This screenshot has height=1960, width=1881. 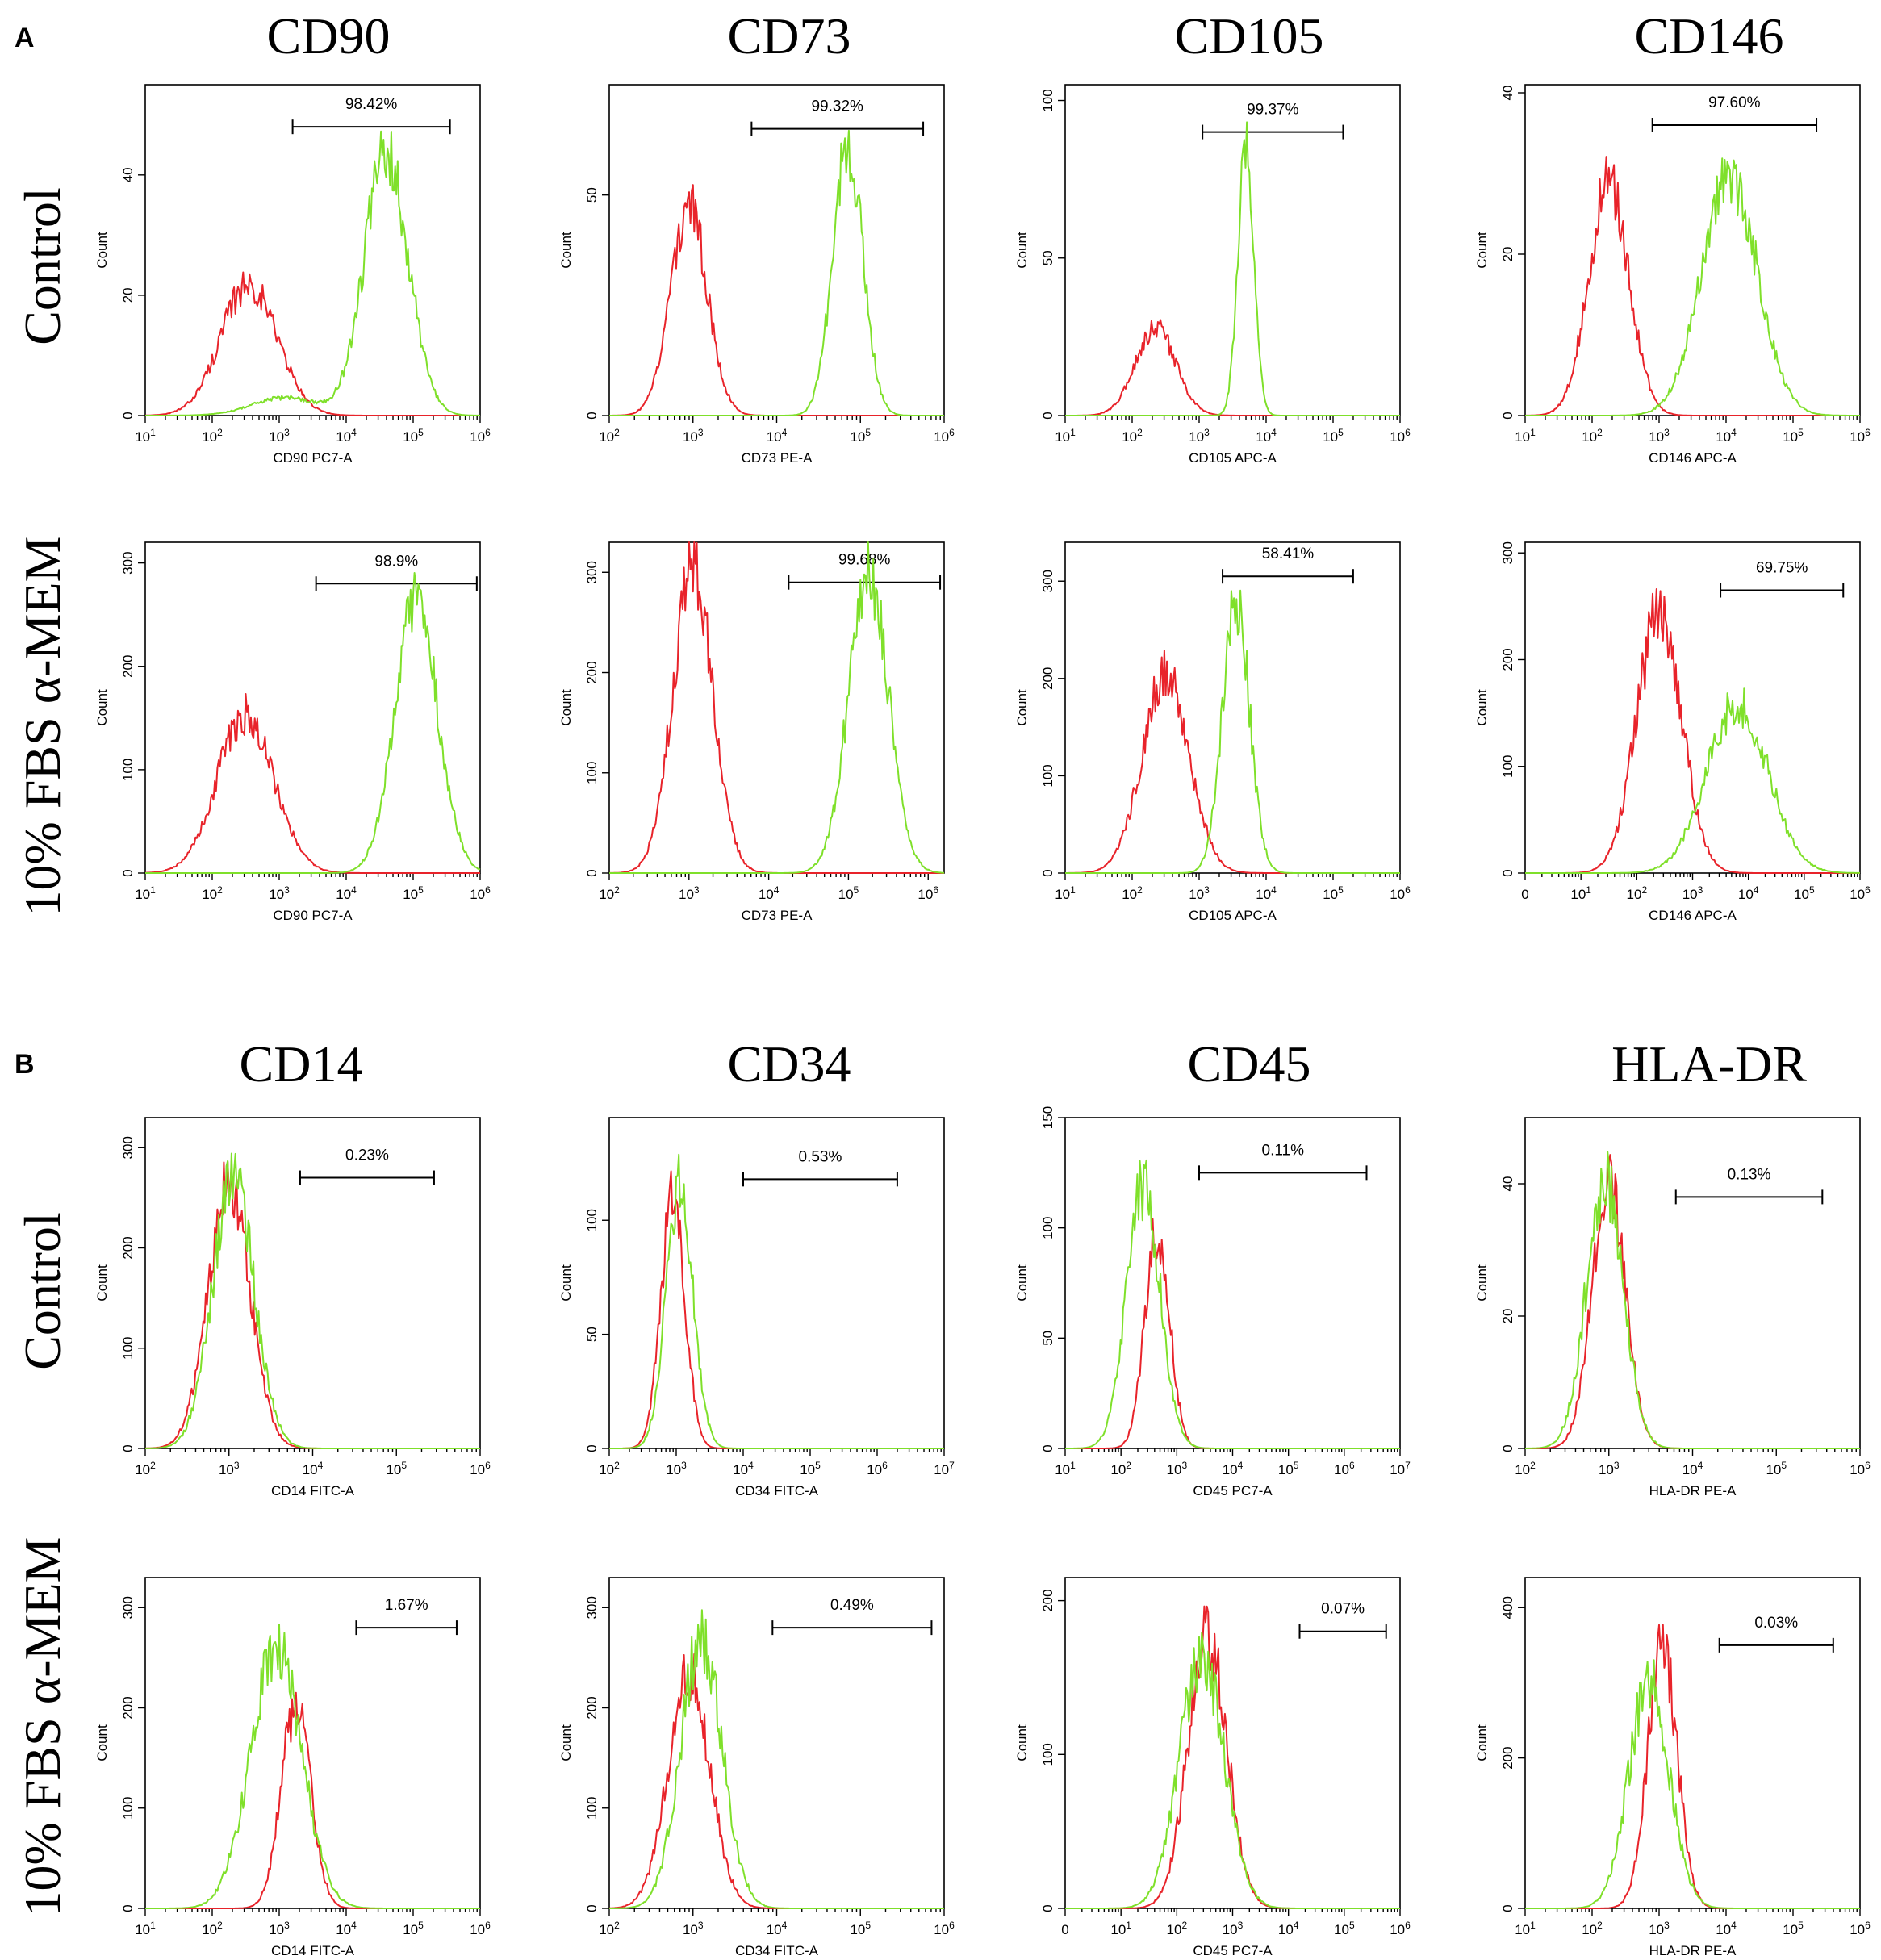 I want to click on row-label-b-control: Control, so click(x=42, y=1291).